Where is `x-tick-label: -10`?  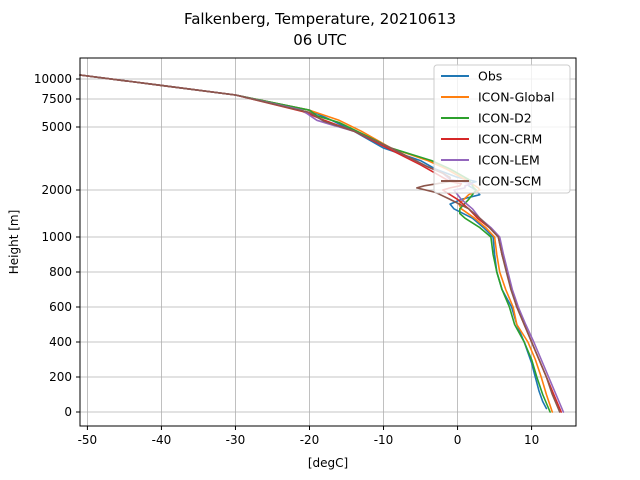
x-tick-label: -10 is located at coordinates (384, 440).